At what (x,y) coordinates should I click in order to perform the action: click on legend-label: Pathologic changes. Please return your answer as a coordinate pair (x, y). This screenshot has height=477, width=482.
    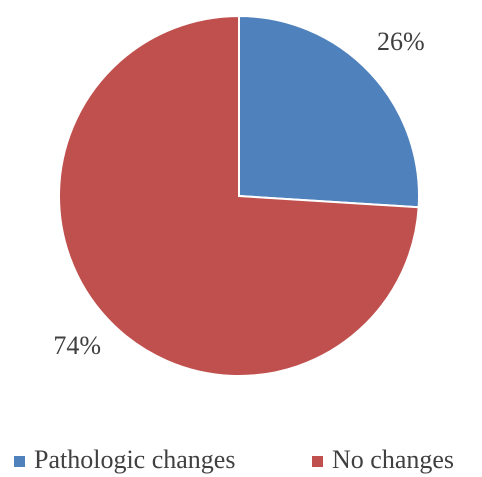
    Looking at the image, I should click on (134, 459).